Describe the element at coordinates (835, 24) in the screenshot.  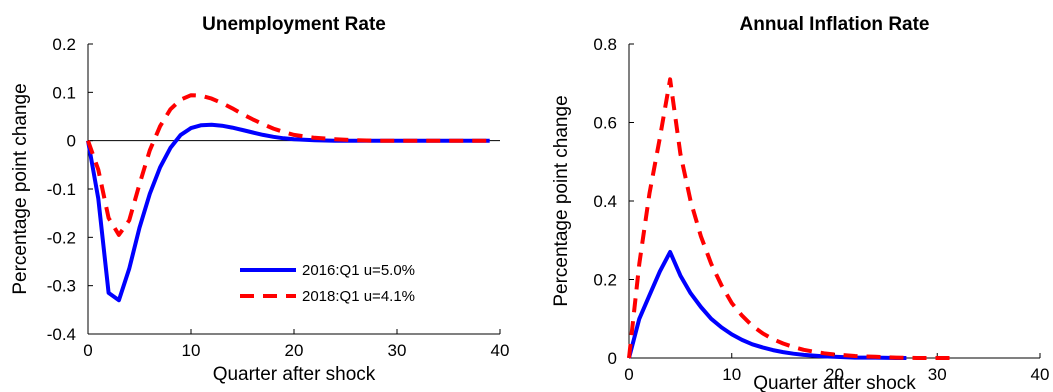
I see `chart-title: Annual Inflation Rate` at that location.